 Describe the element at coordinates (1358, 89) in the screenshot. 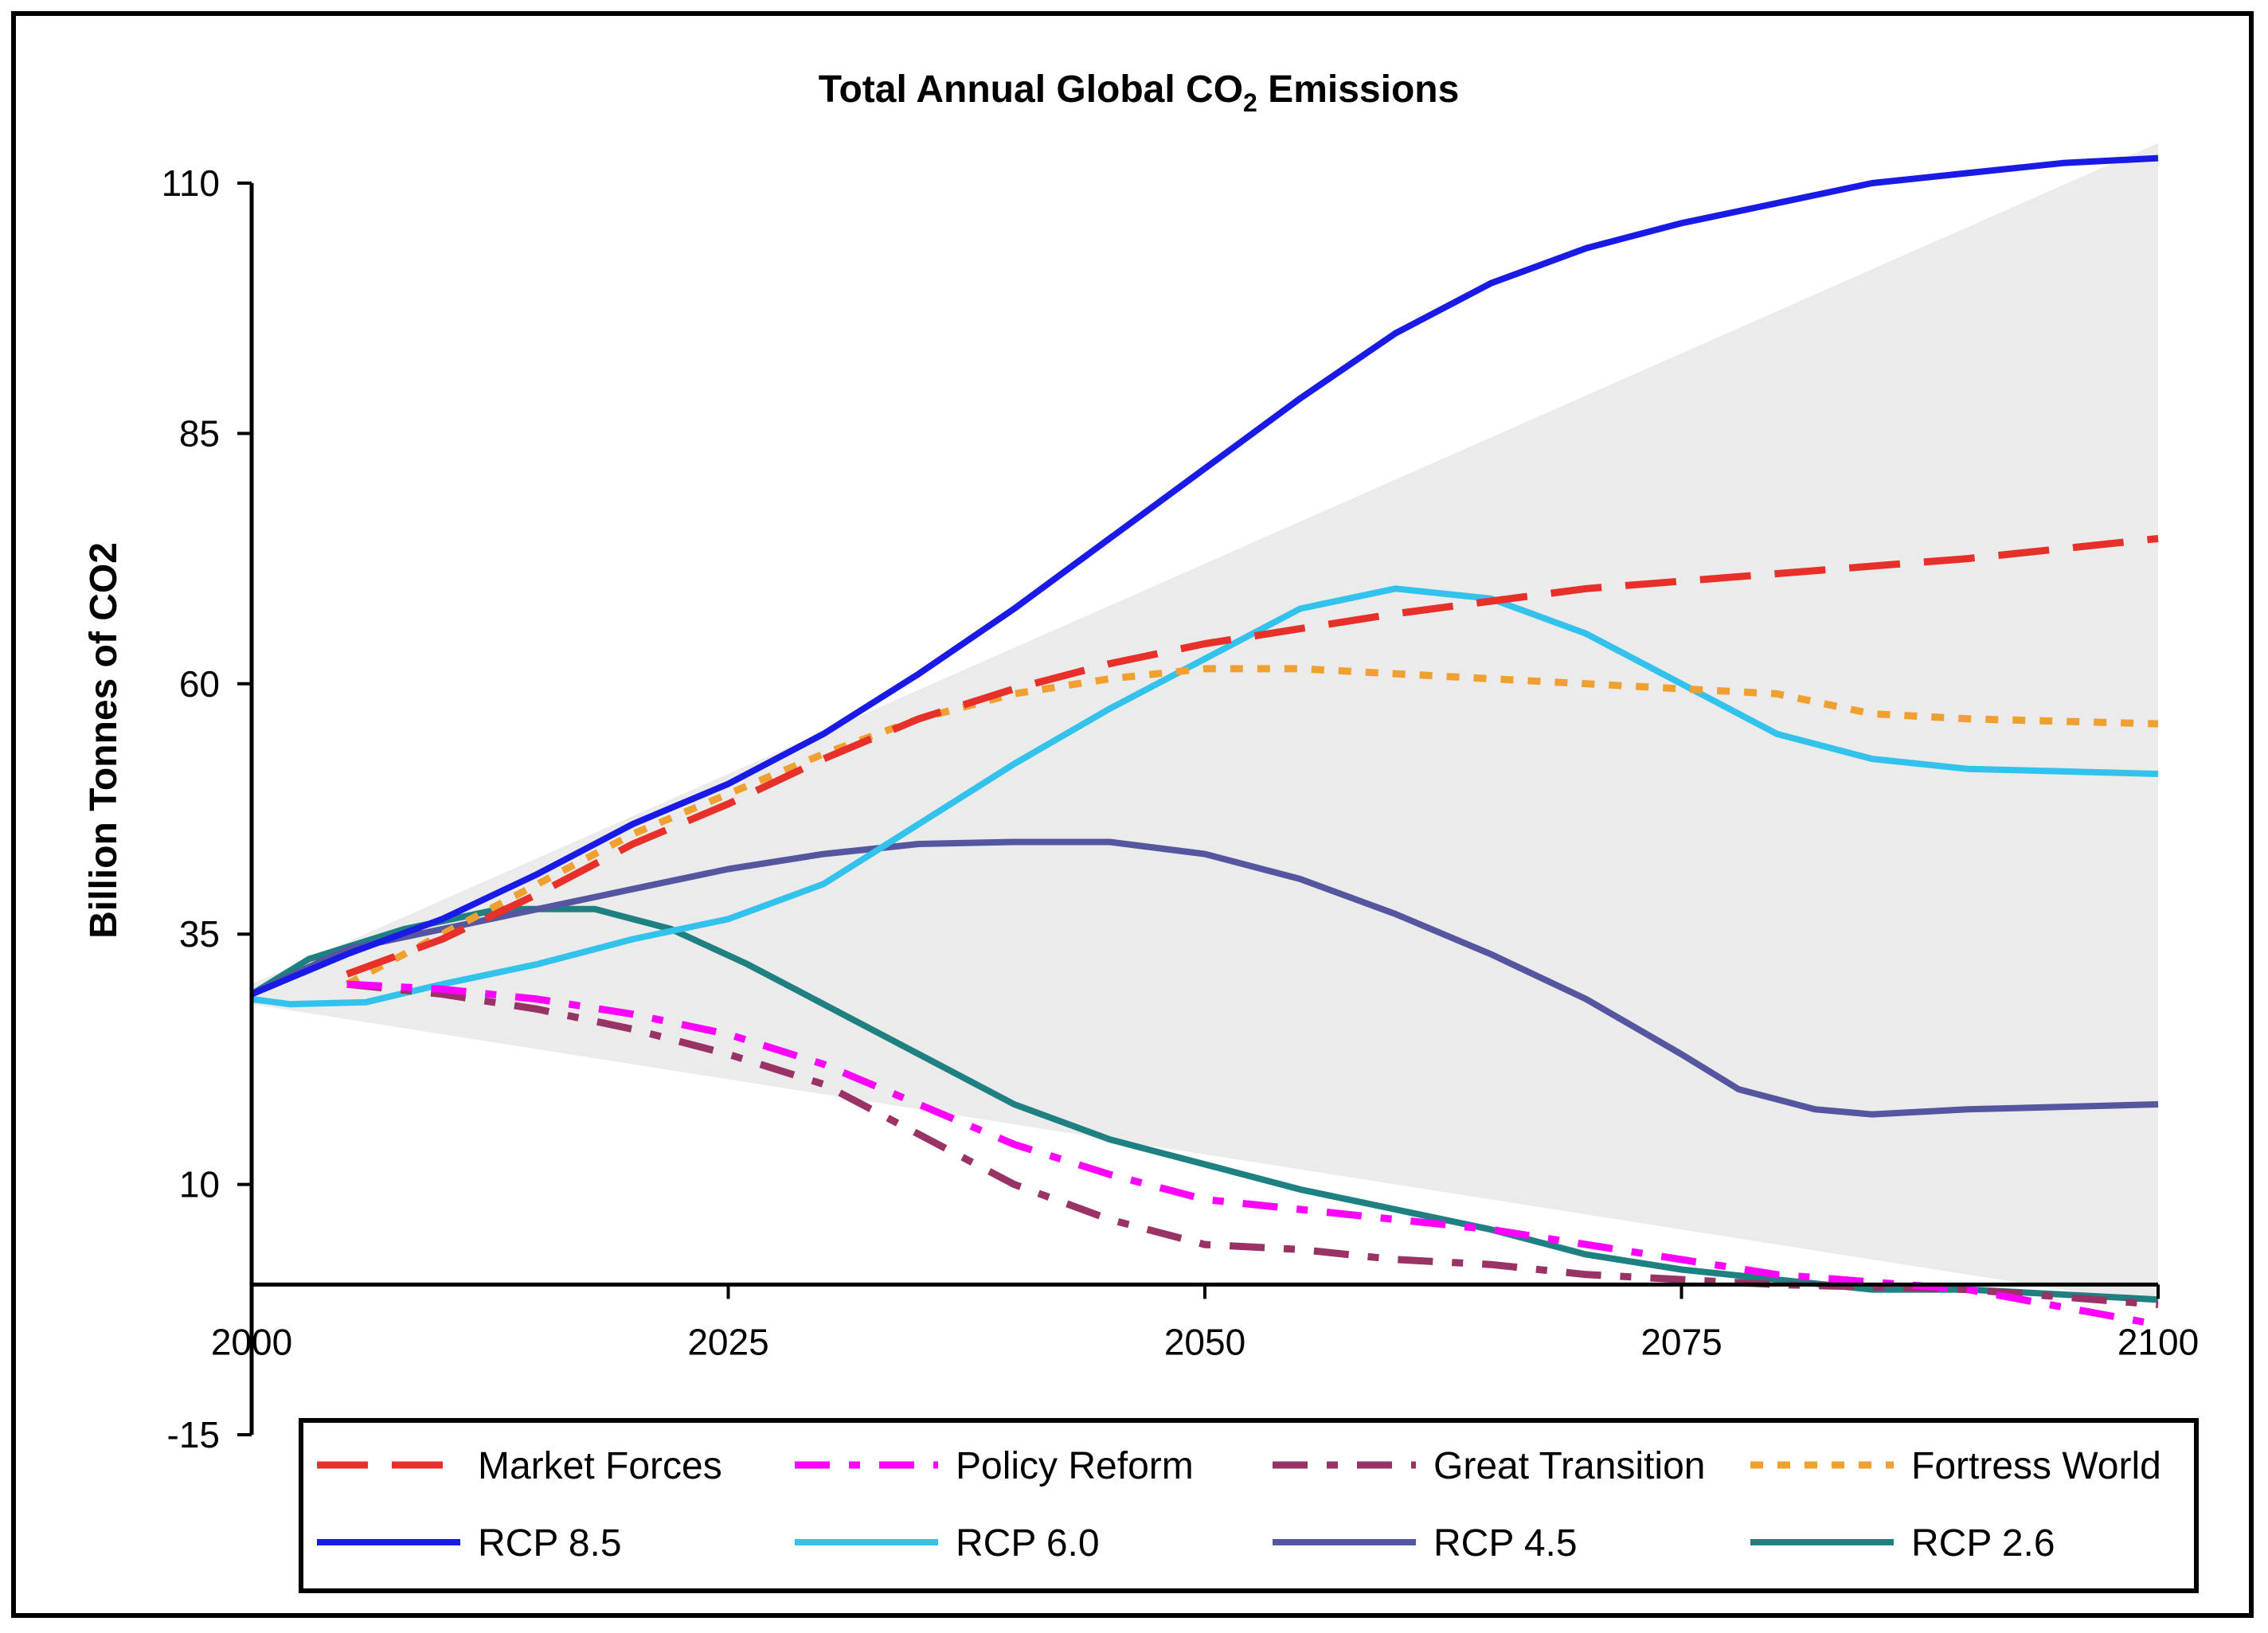

I see `chart-title-suffix: Emissions` at that location.